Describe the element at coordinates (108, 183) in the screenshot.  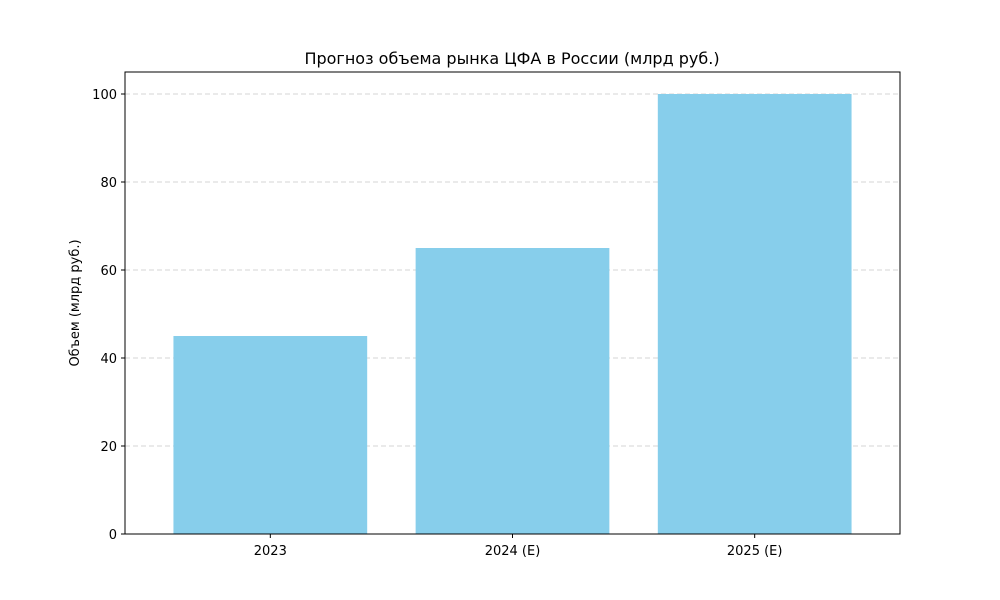
I see `y-tick-label: 80` at that location.